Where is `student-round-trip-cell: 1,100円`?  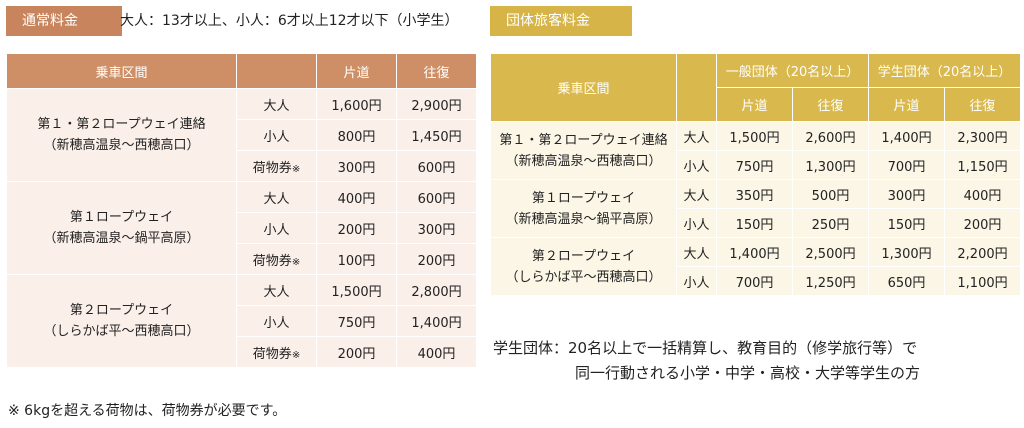 student-round-trip-cell: 1,100円 is located at coordinates (983, 281).